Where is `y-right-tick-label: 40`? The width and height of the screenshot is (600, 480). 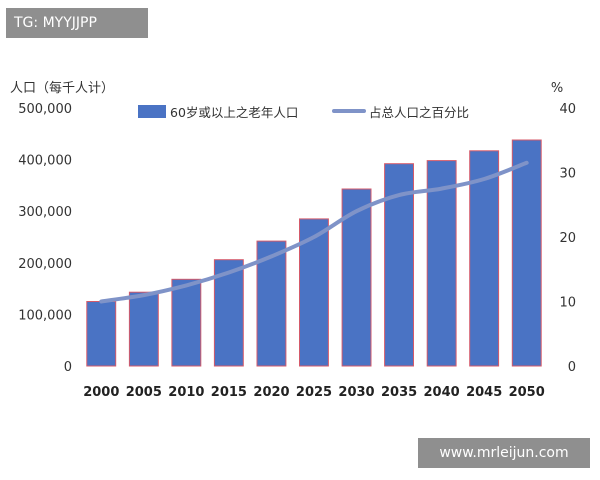
y-right-tick-label: 40 is located at coordinates (567, 109).